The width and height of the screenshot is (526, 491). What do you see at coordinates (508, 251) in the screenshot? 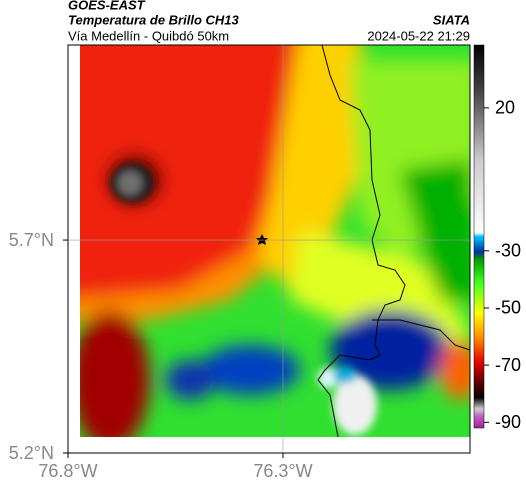
I see `colorbar-tick-label: -30` at bounding box center [508, 251].